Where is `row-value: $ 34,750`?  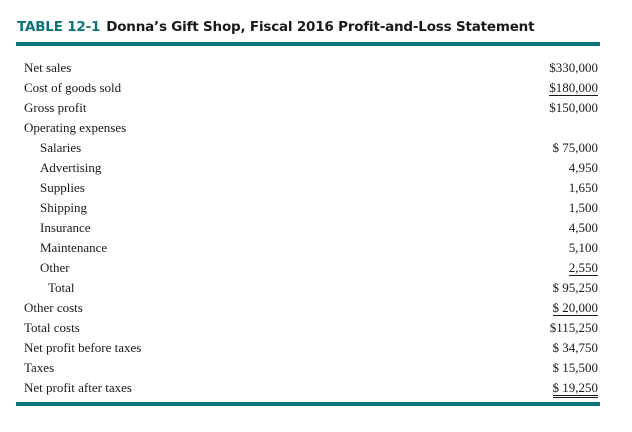 row-value: $ 34,750 is located at coordinates (575, 347).